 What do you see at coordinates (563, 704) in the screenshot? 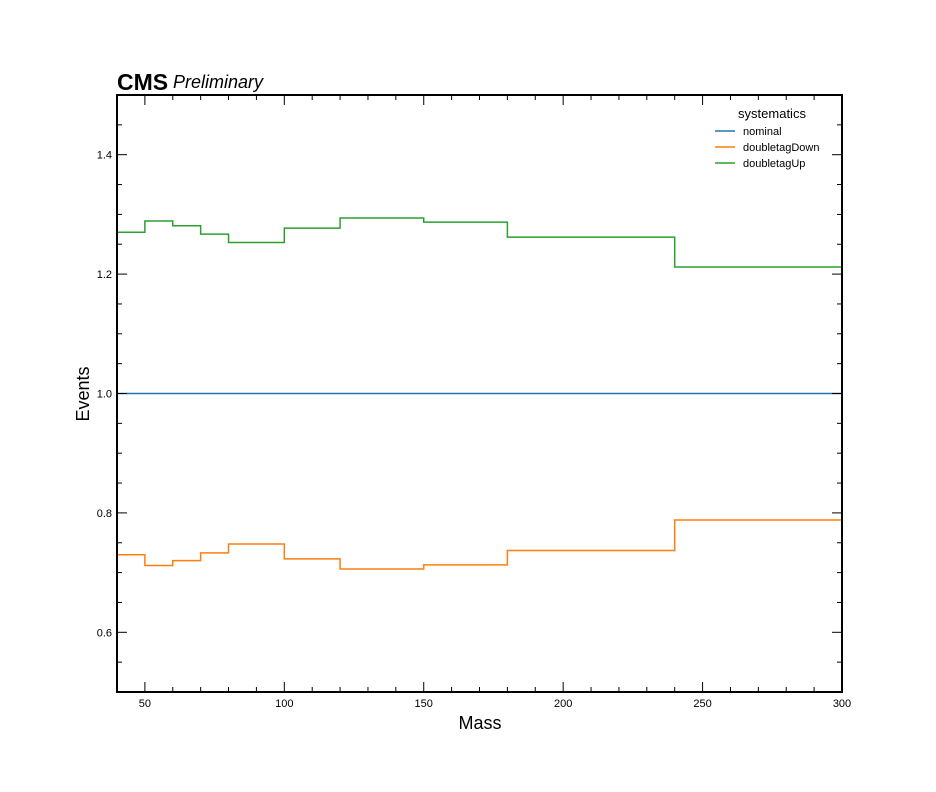
I see `x-tick-label: 200` at bounding box center [563, 704].